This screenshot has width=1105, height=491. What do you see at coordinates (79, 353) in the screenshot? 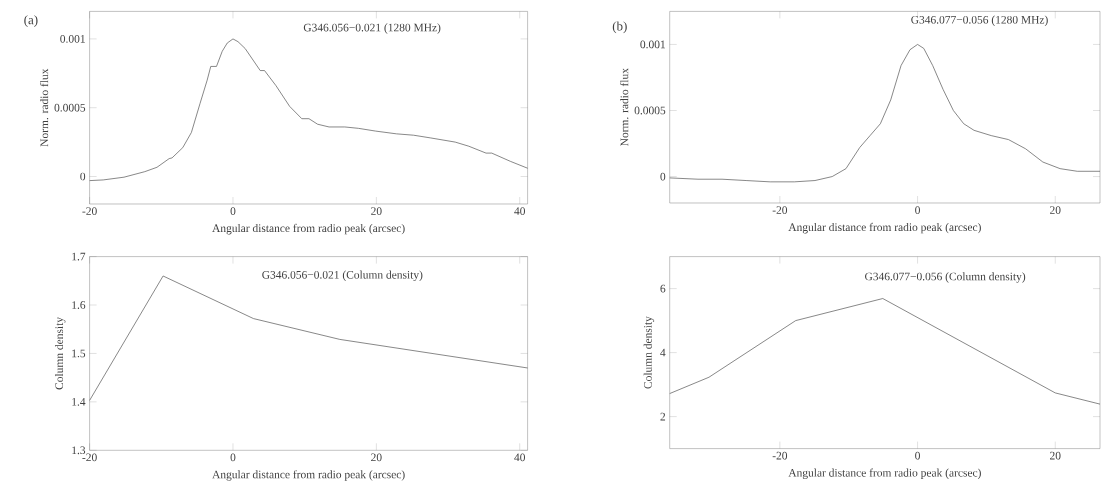
I see `y-tick-label: 1.5` at bounding box center [79, 353].